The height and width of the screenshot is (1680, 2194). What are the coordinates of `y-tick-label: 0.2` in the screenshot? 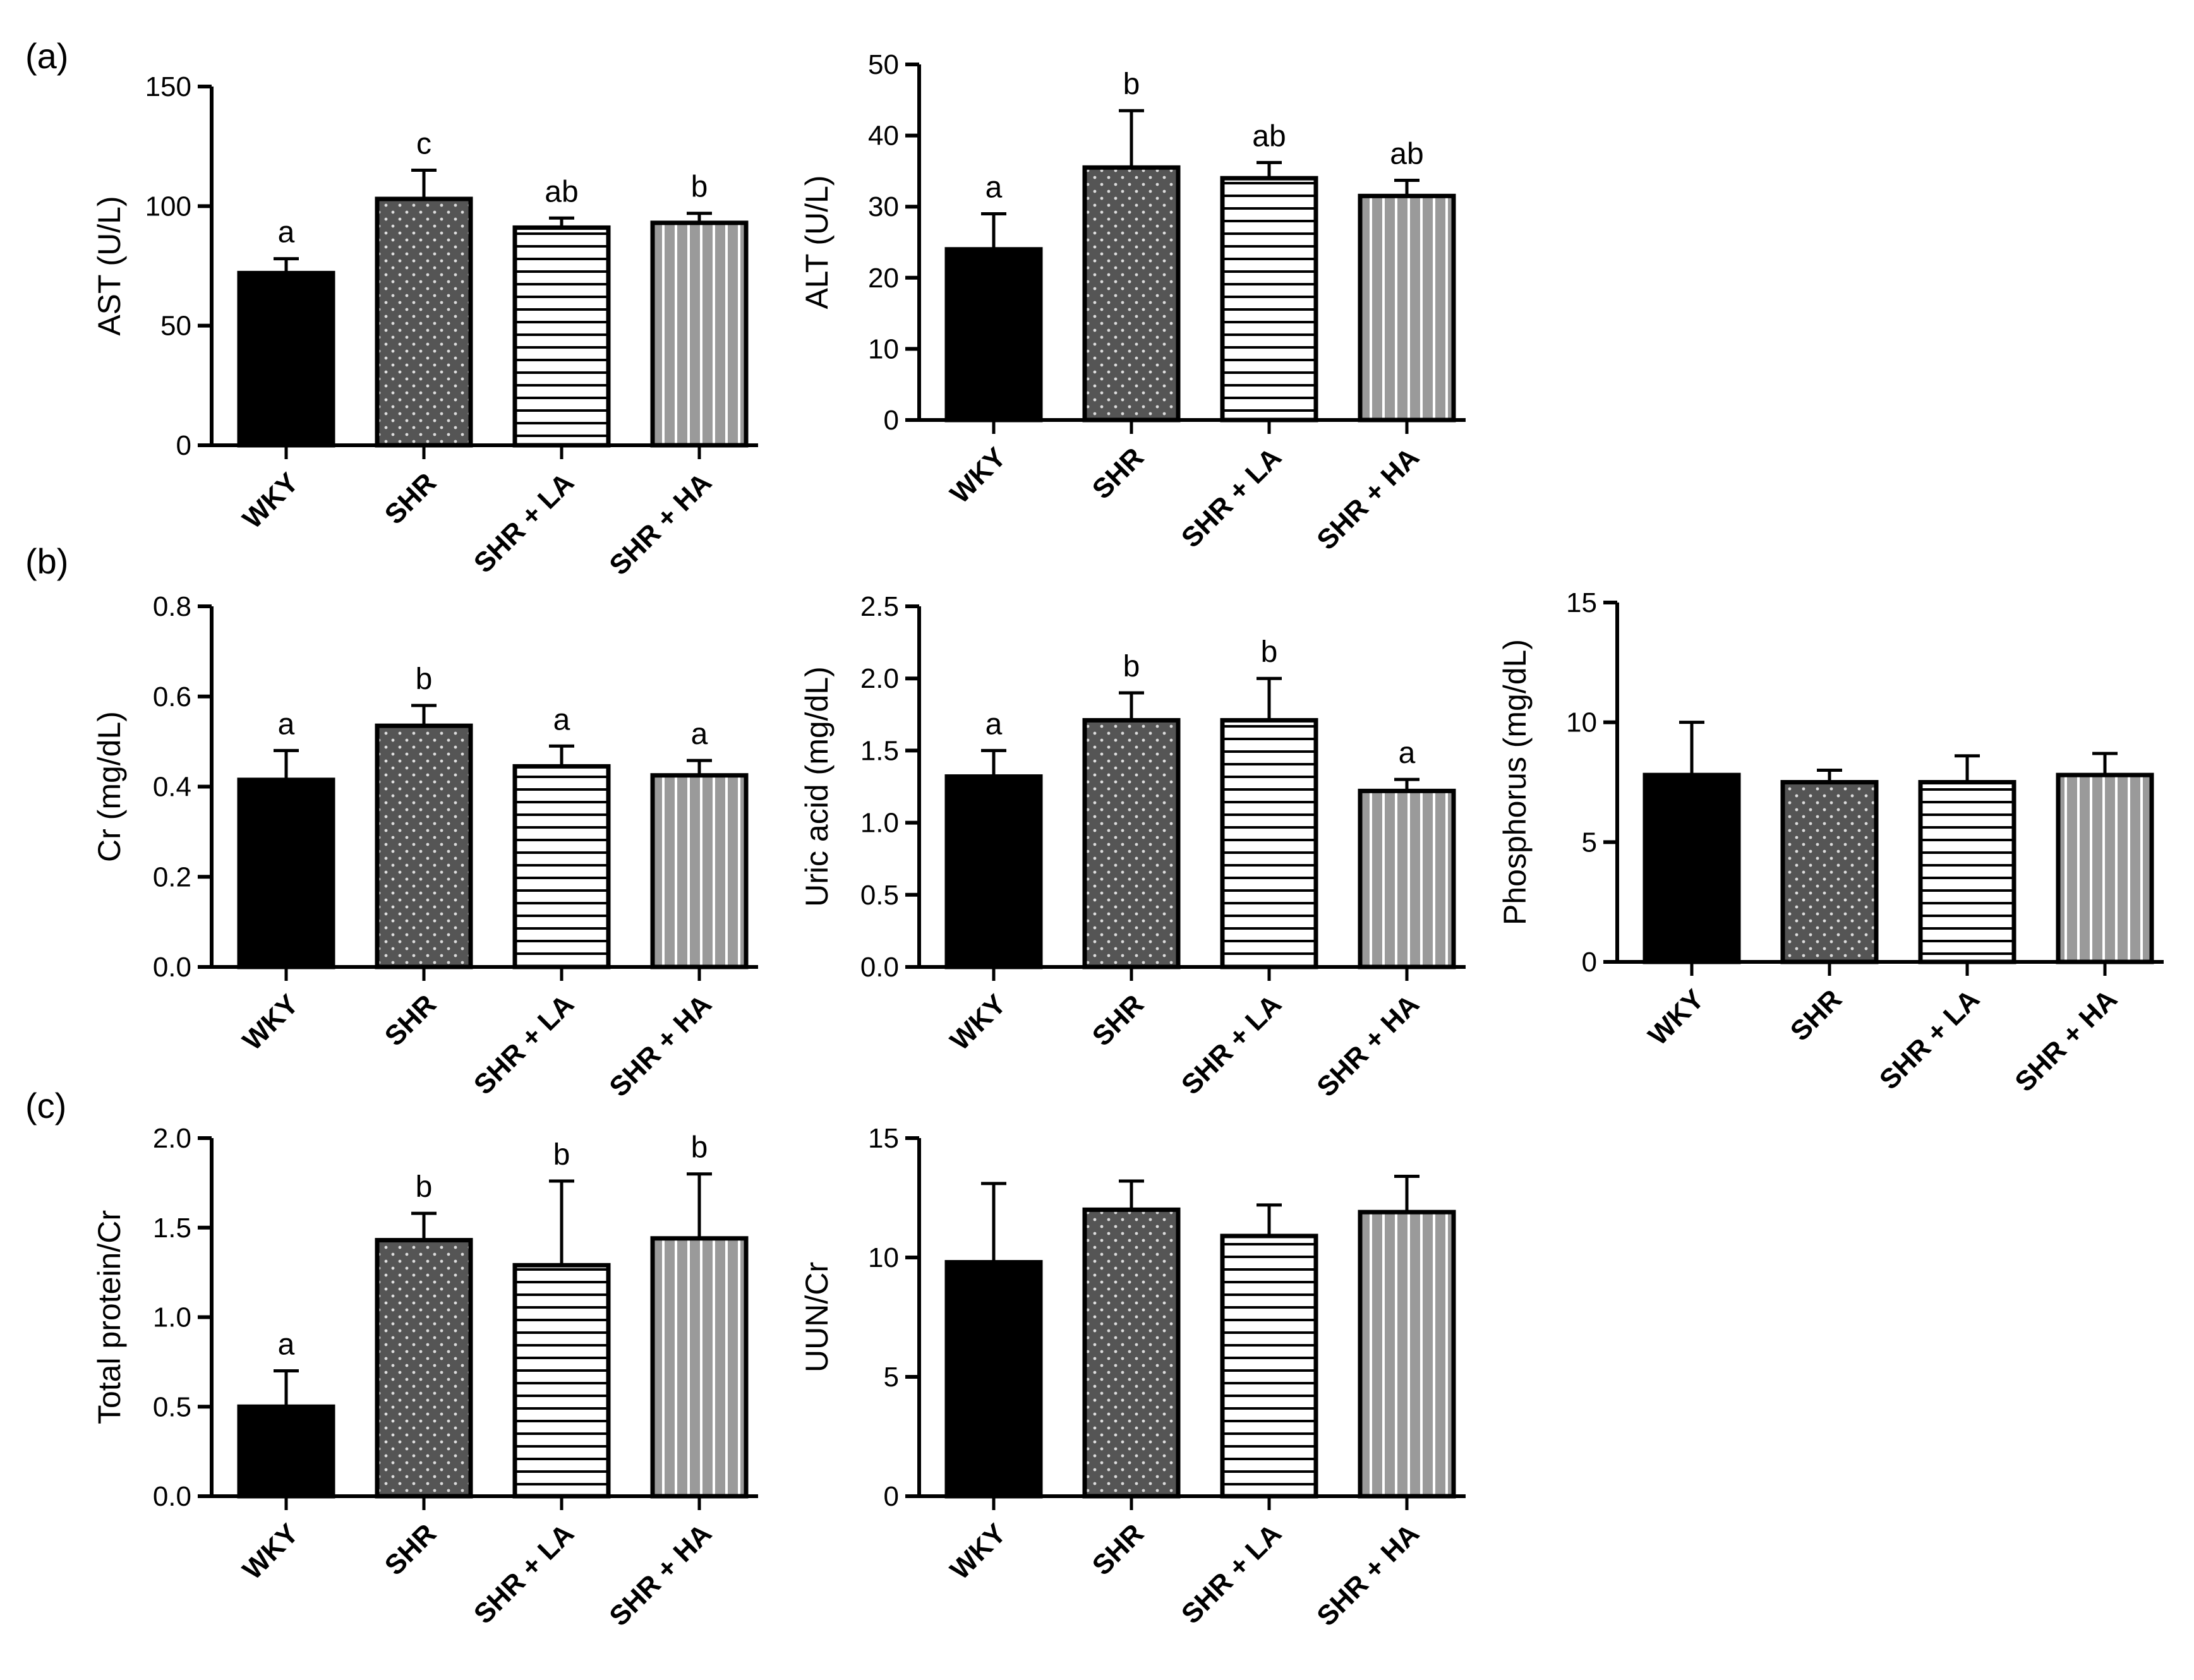 It's located at (172, 876).